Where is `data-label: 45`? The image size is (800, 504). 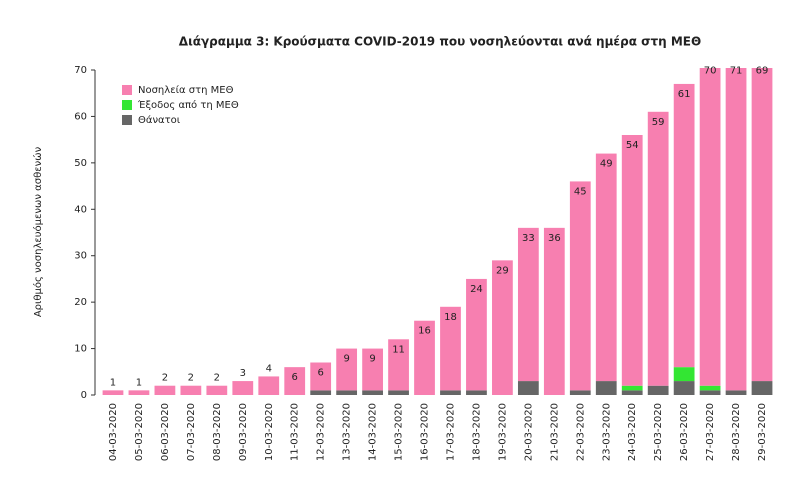
data-label: 45 is located at coordinates (580, 191).